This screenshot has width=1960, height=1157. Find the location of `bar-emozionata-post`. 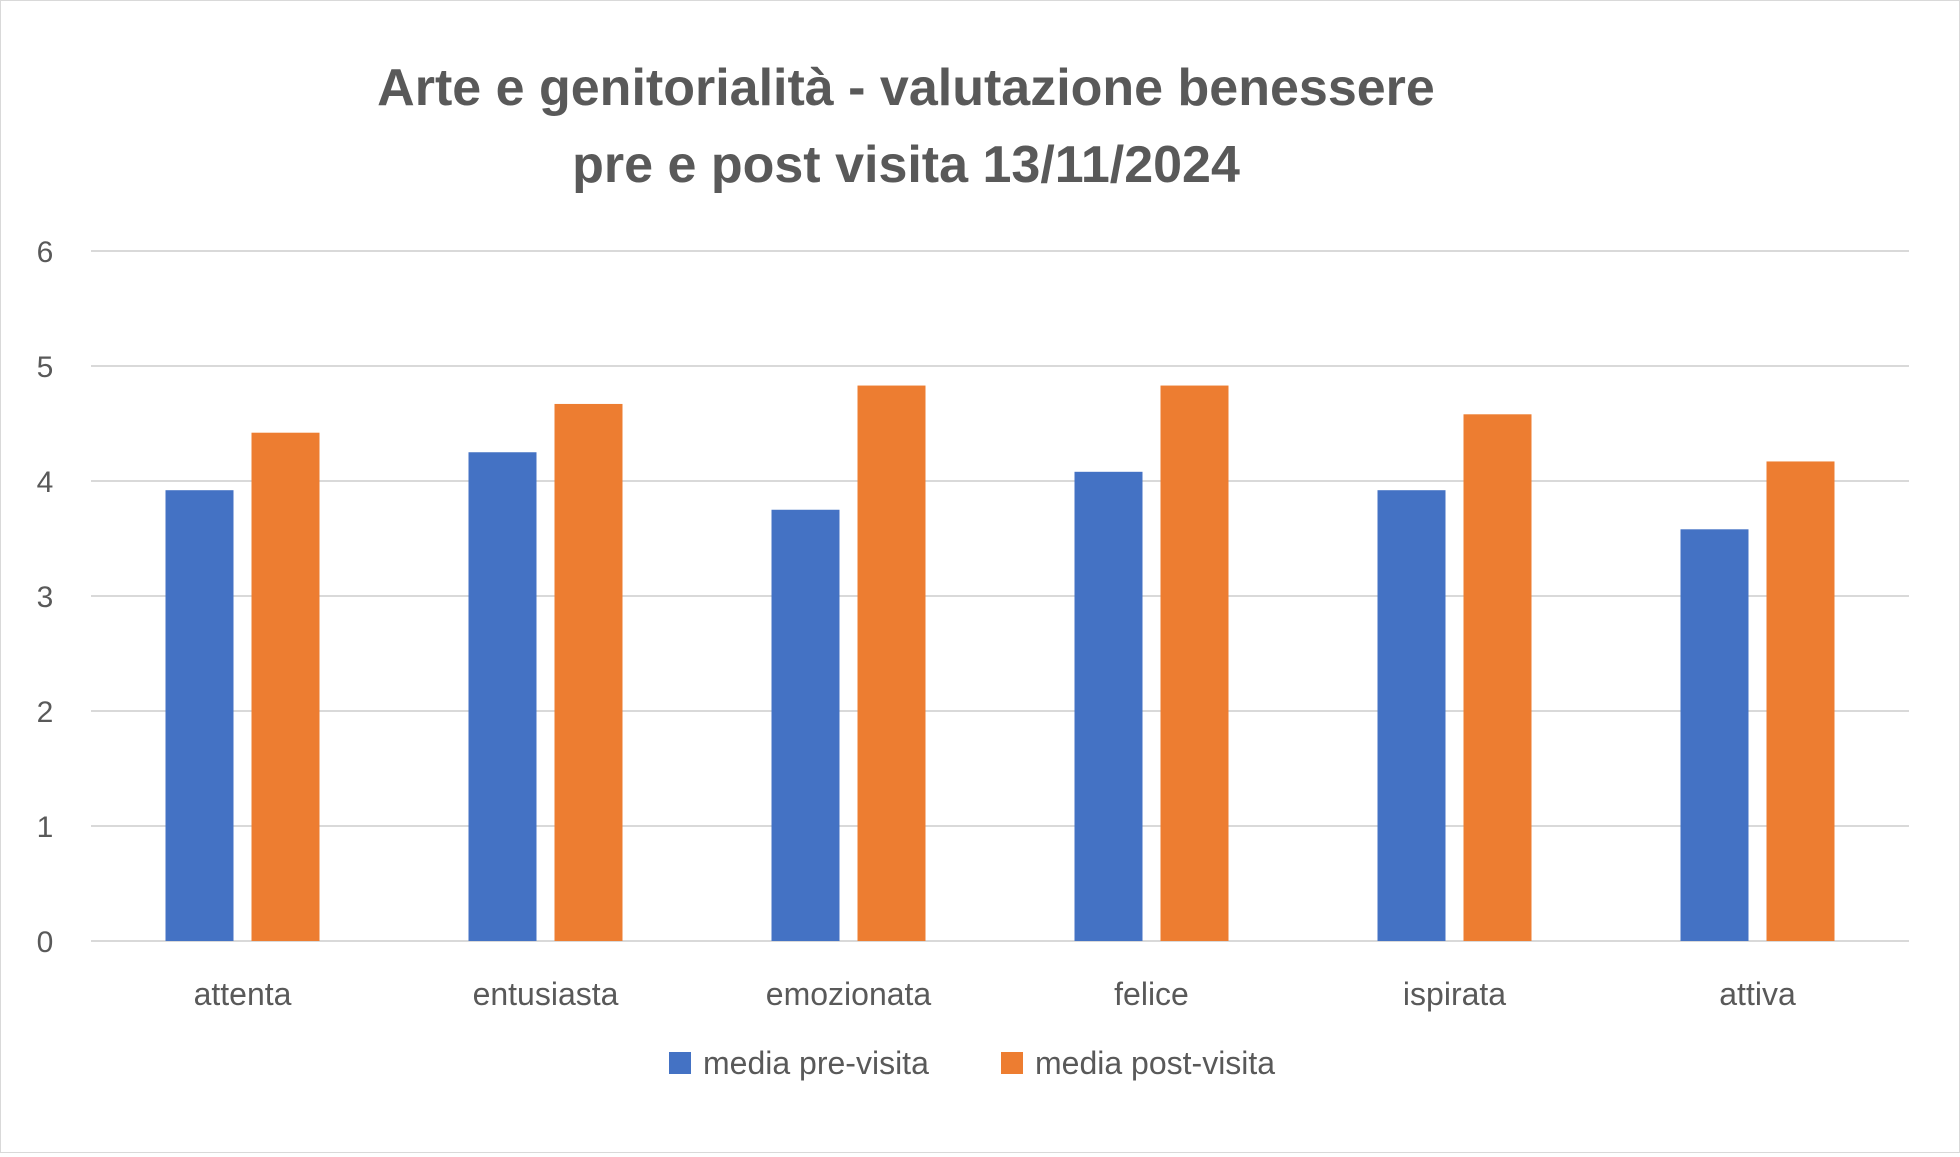

bar-emozionata-post is located at coordinates (891, 663).